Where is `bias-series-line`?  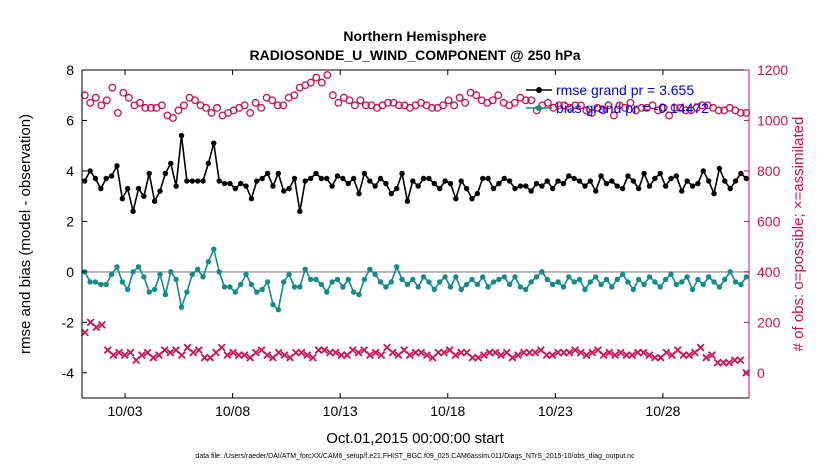
bias-series-line is located at coordinates (415, 279).